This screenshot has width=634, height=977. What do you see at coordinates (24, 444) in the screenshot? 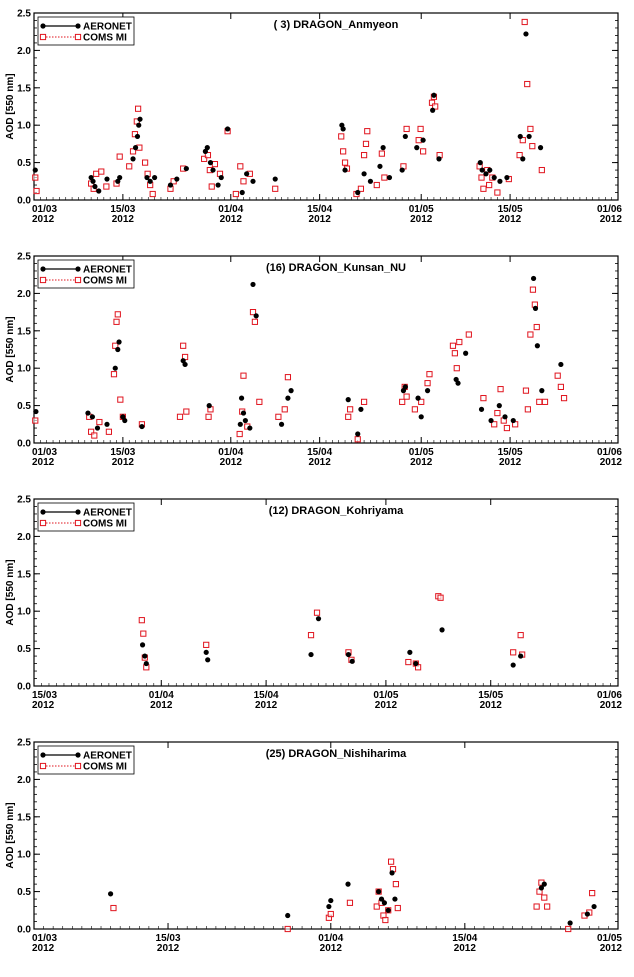
I see `y-tick-label: 0.0` at bounding box center [24, 444].